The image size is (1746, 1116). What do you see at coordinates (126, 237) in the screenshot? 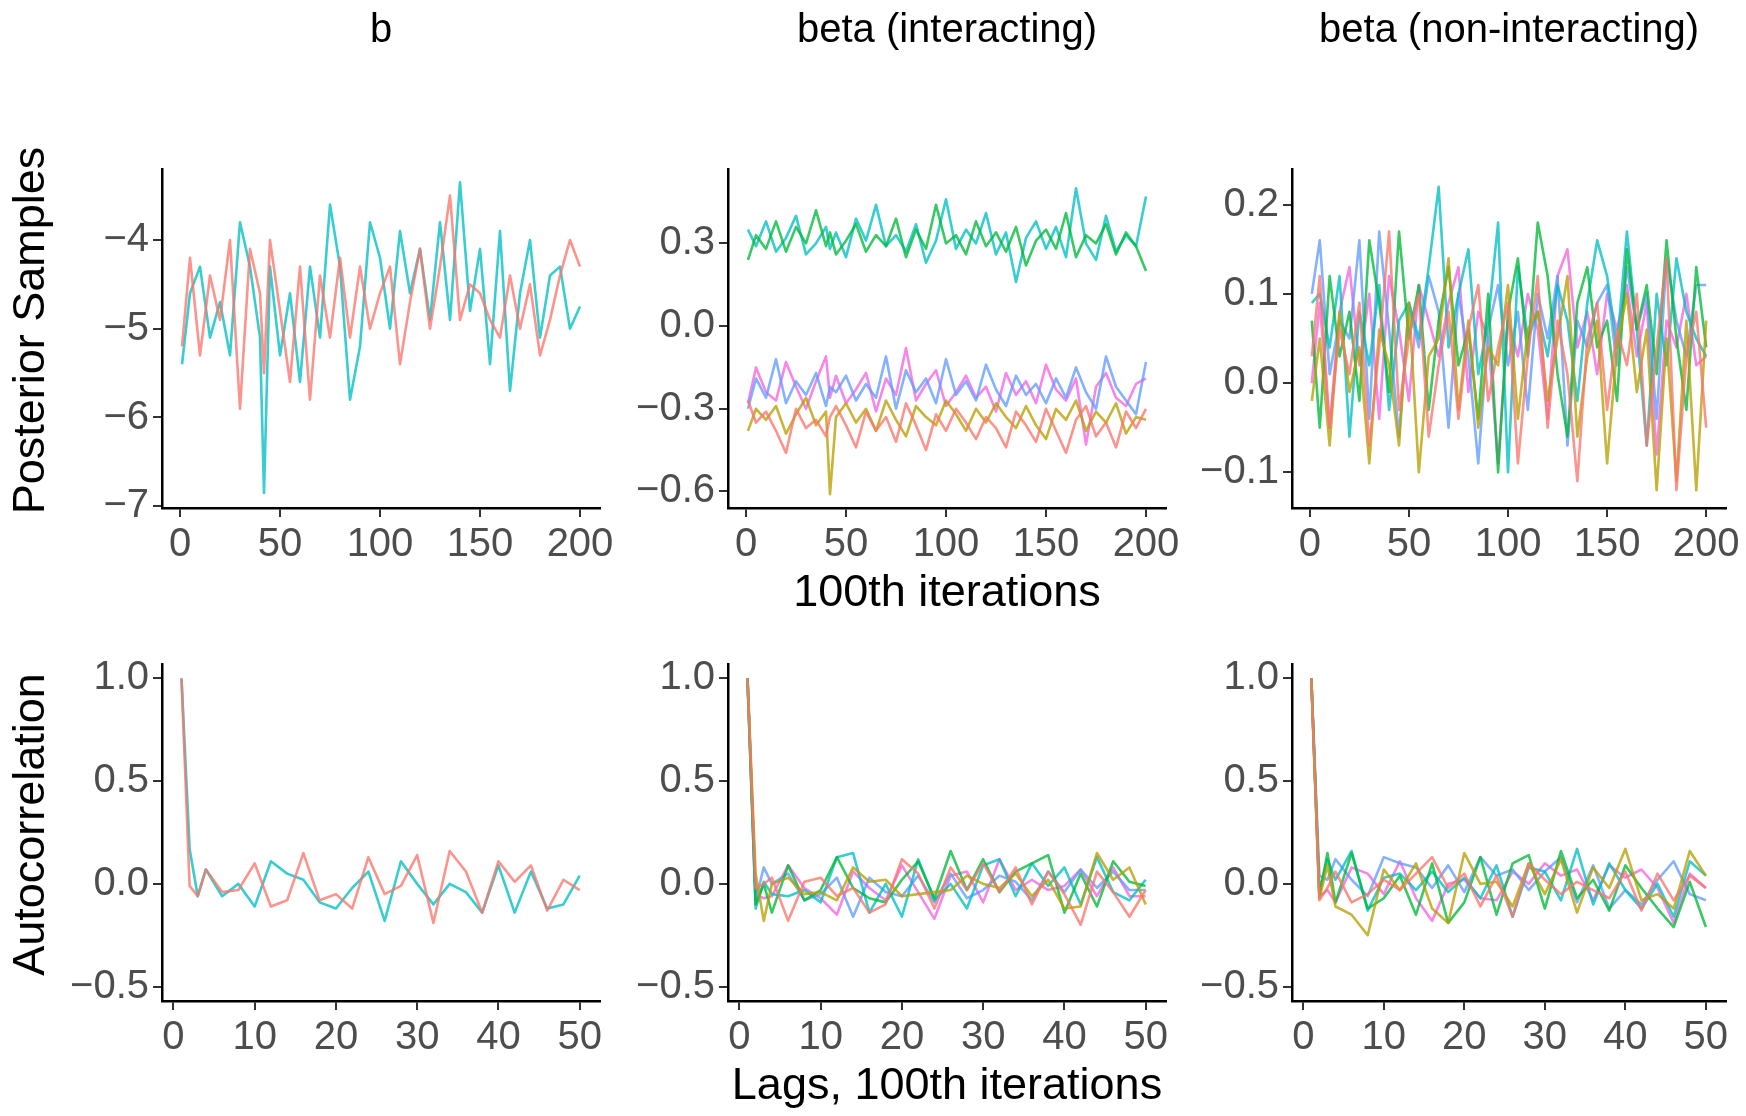
I see `y-tick-label: −4` at bounding box center [126, 237].